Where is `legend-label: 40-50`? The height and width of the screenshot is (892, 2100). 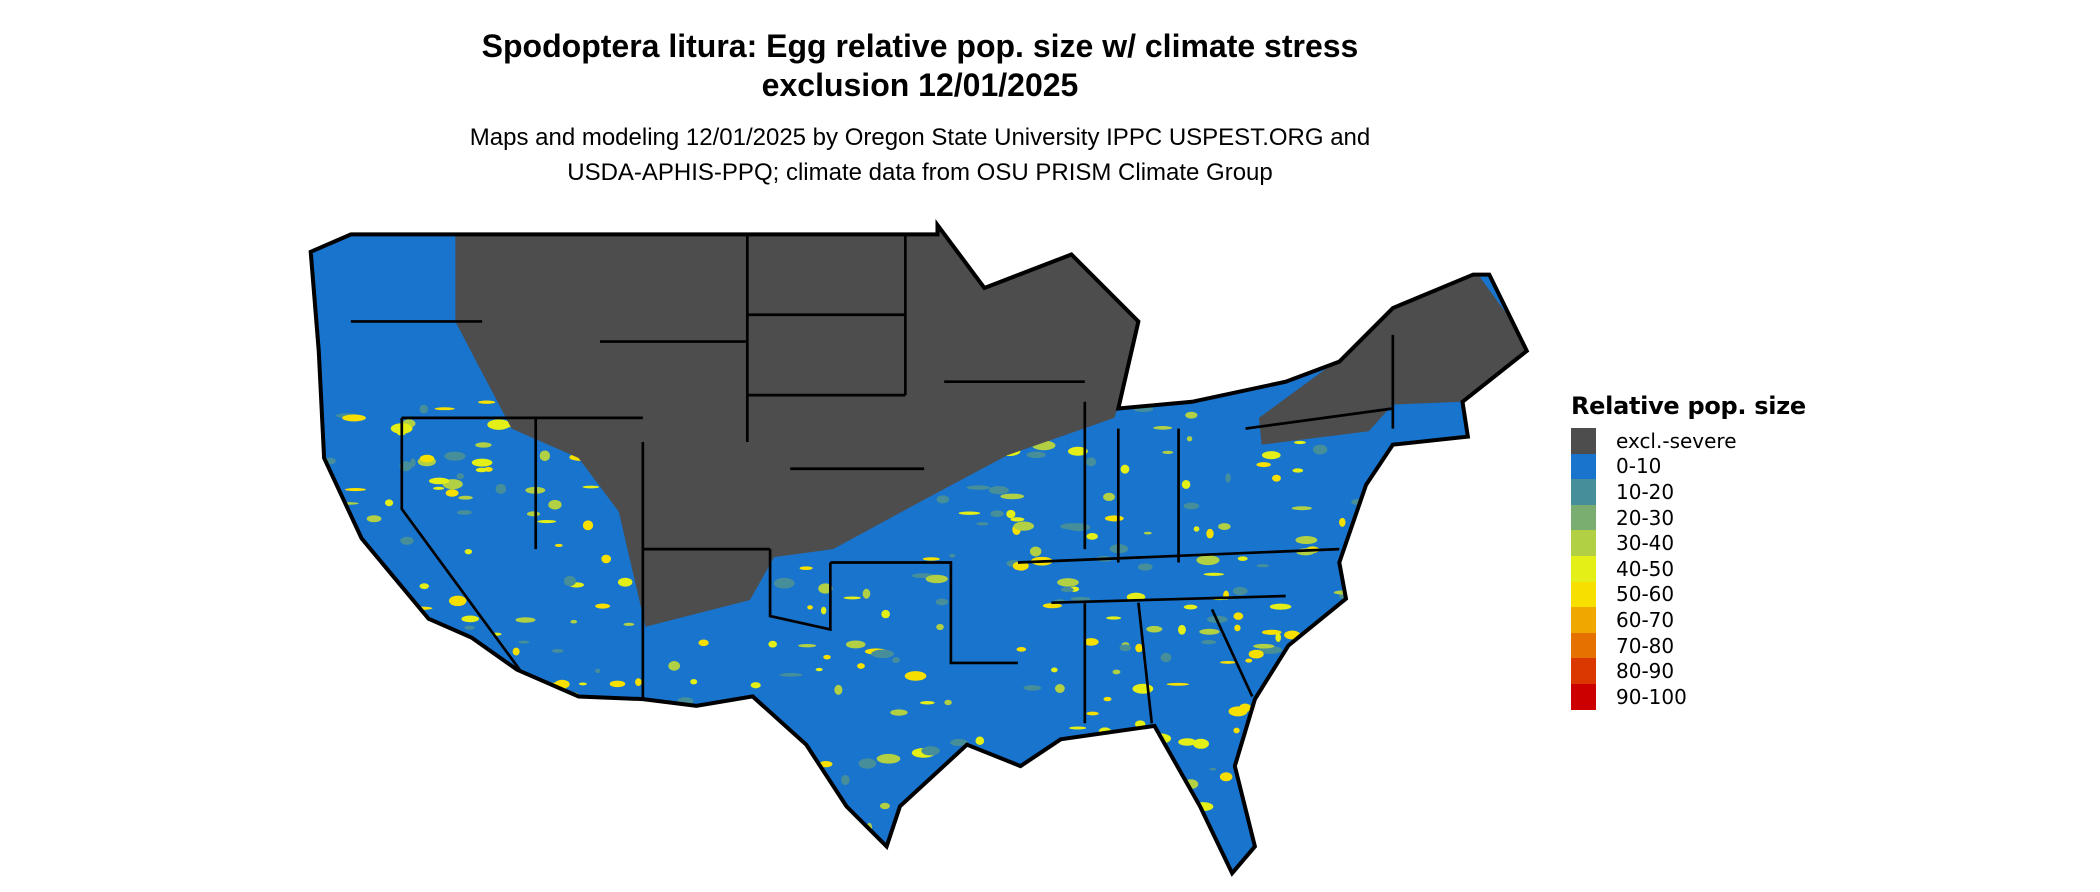 legend-label: 40-50 is located at coordinates (1645, 568).